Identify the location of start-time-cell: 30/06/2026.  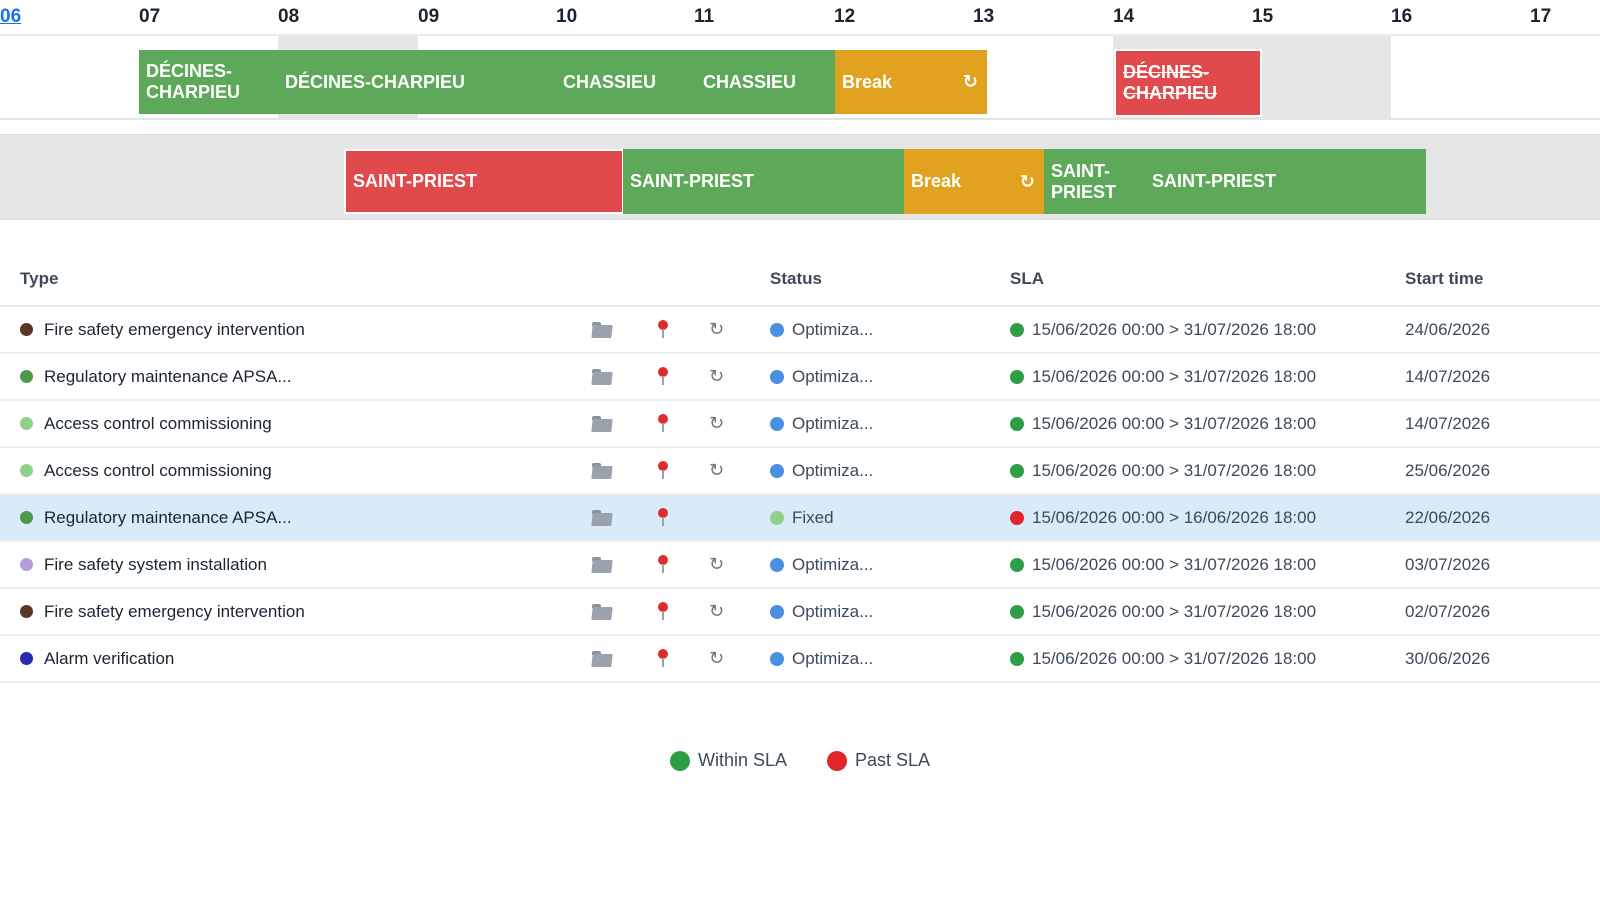
(1447, 658).